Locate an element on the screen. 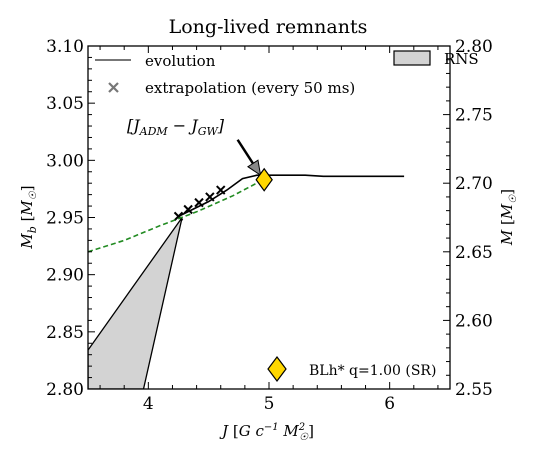  series-rns-sequence is located at coordinates (176, 216).